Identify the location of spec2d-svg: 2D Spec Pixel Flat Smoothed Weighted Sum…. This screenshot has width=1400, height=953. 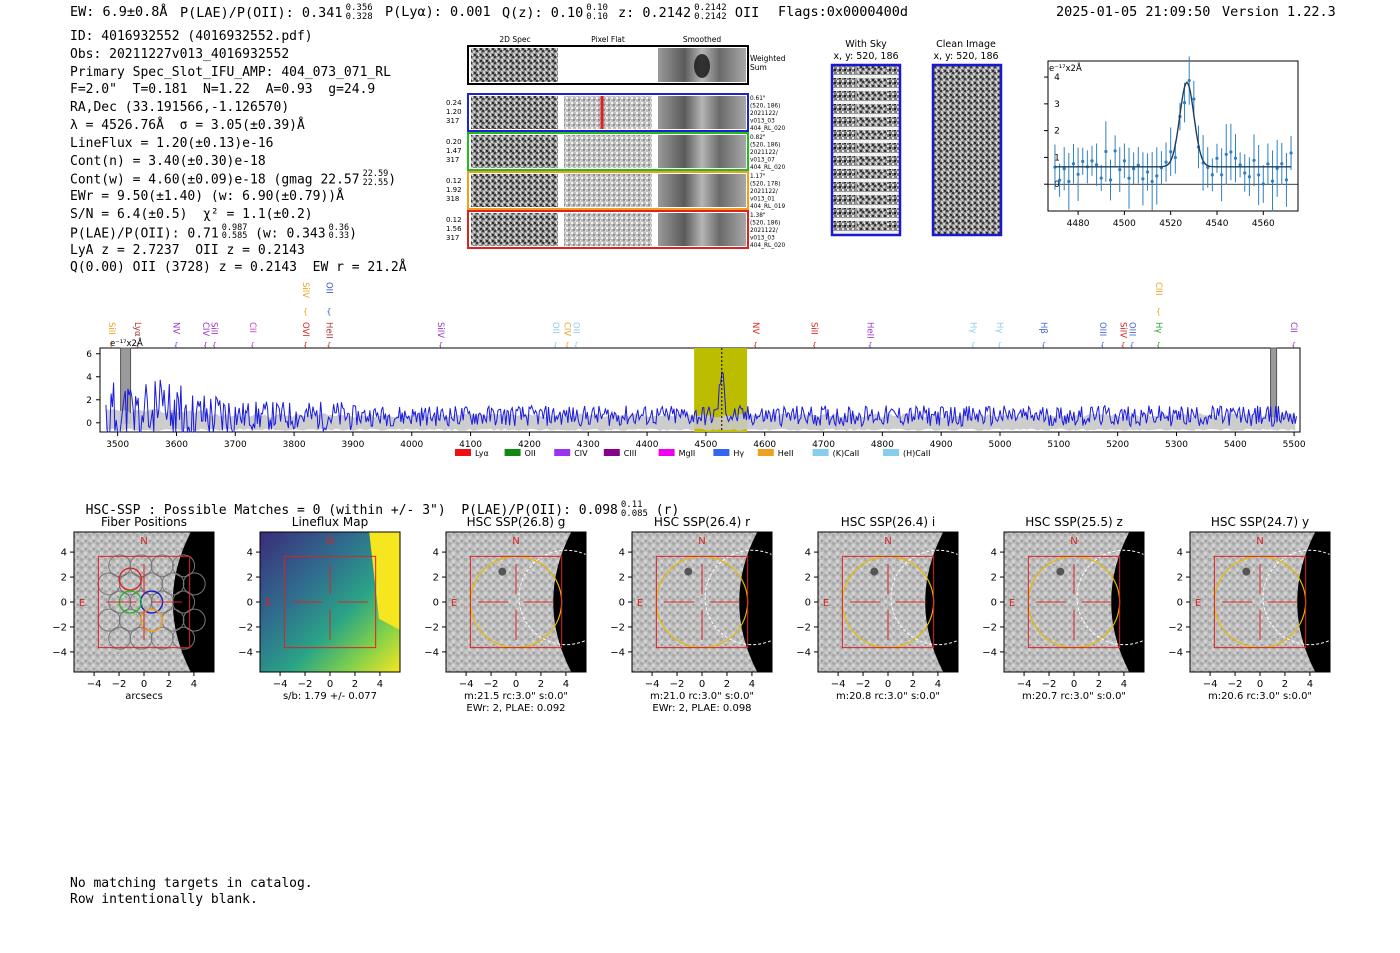
(616, 142).